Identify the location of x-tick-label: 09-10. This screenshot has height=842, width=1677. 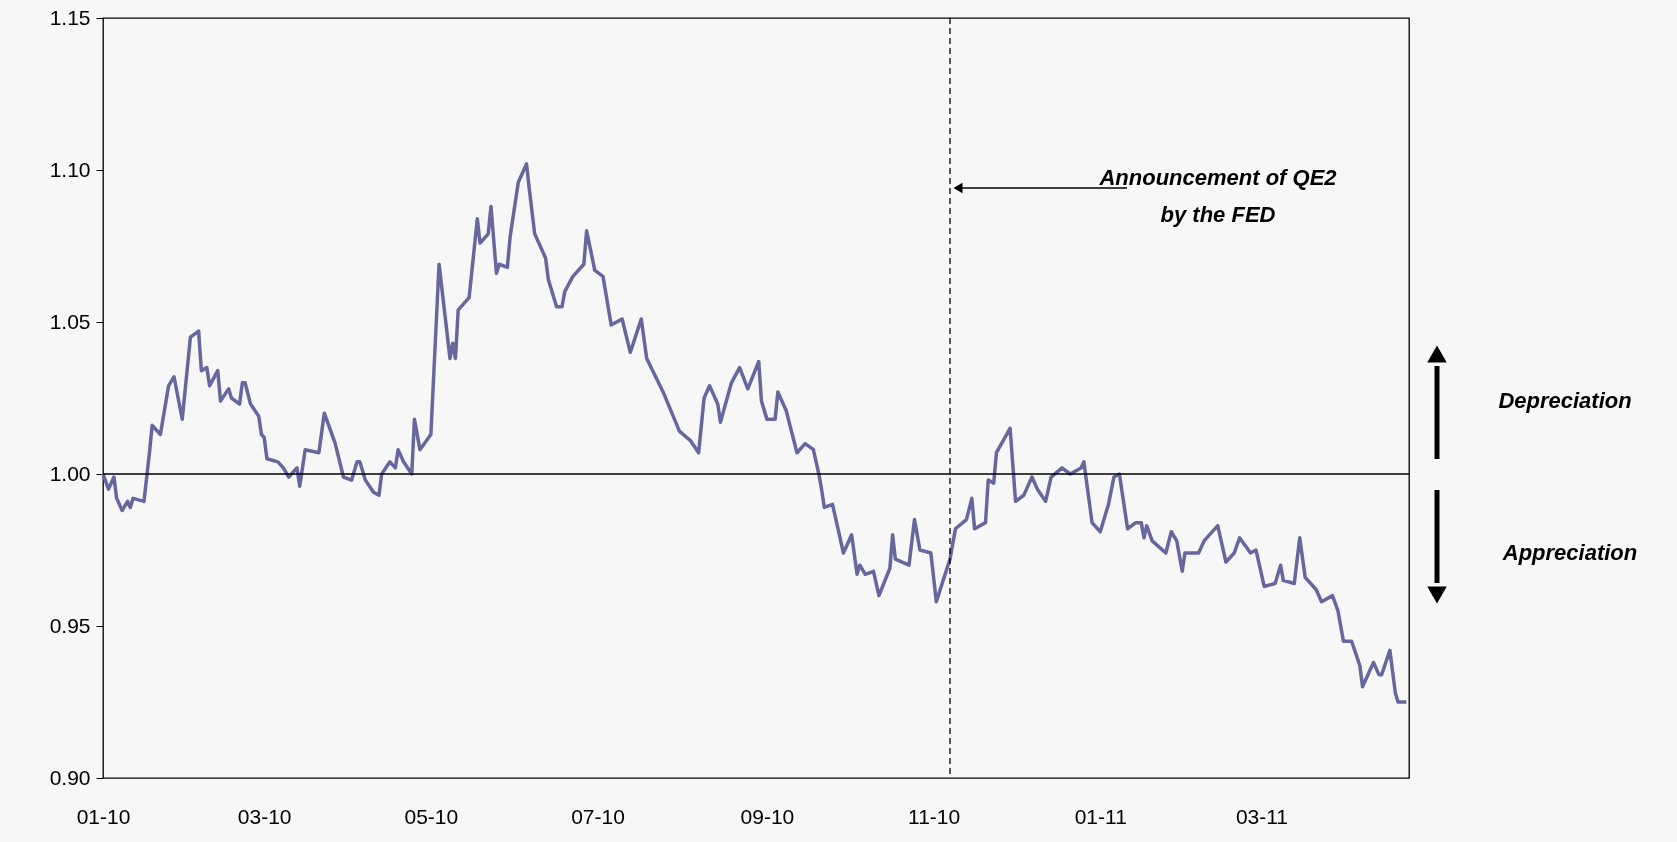
(767, 816).